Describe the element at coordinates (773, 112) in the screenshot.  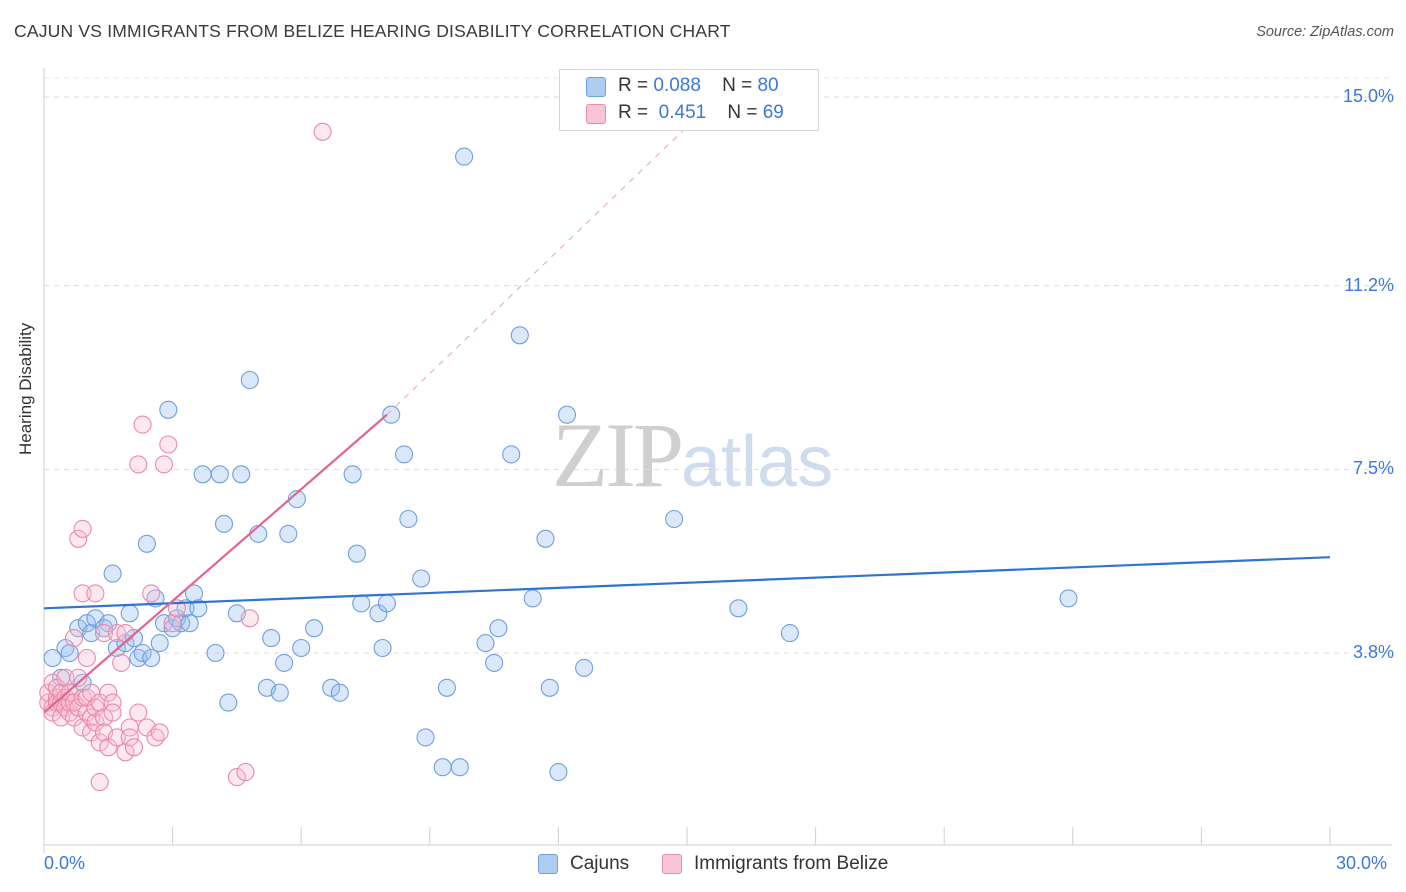
I see `n-value: 69` at that location.